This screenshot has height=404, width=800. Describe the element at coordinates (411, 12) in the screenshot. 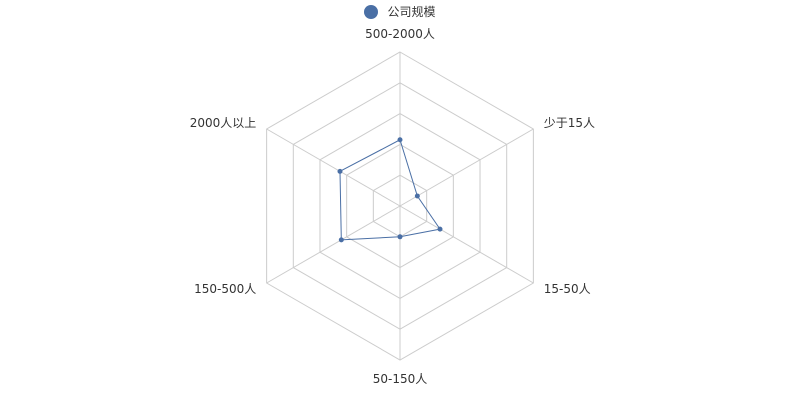

I see `legend-label: 公司规模` at that location.